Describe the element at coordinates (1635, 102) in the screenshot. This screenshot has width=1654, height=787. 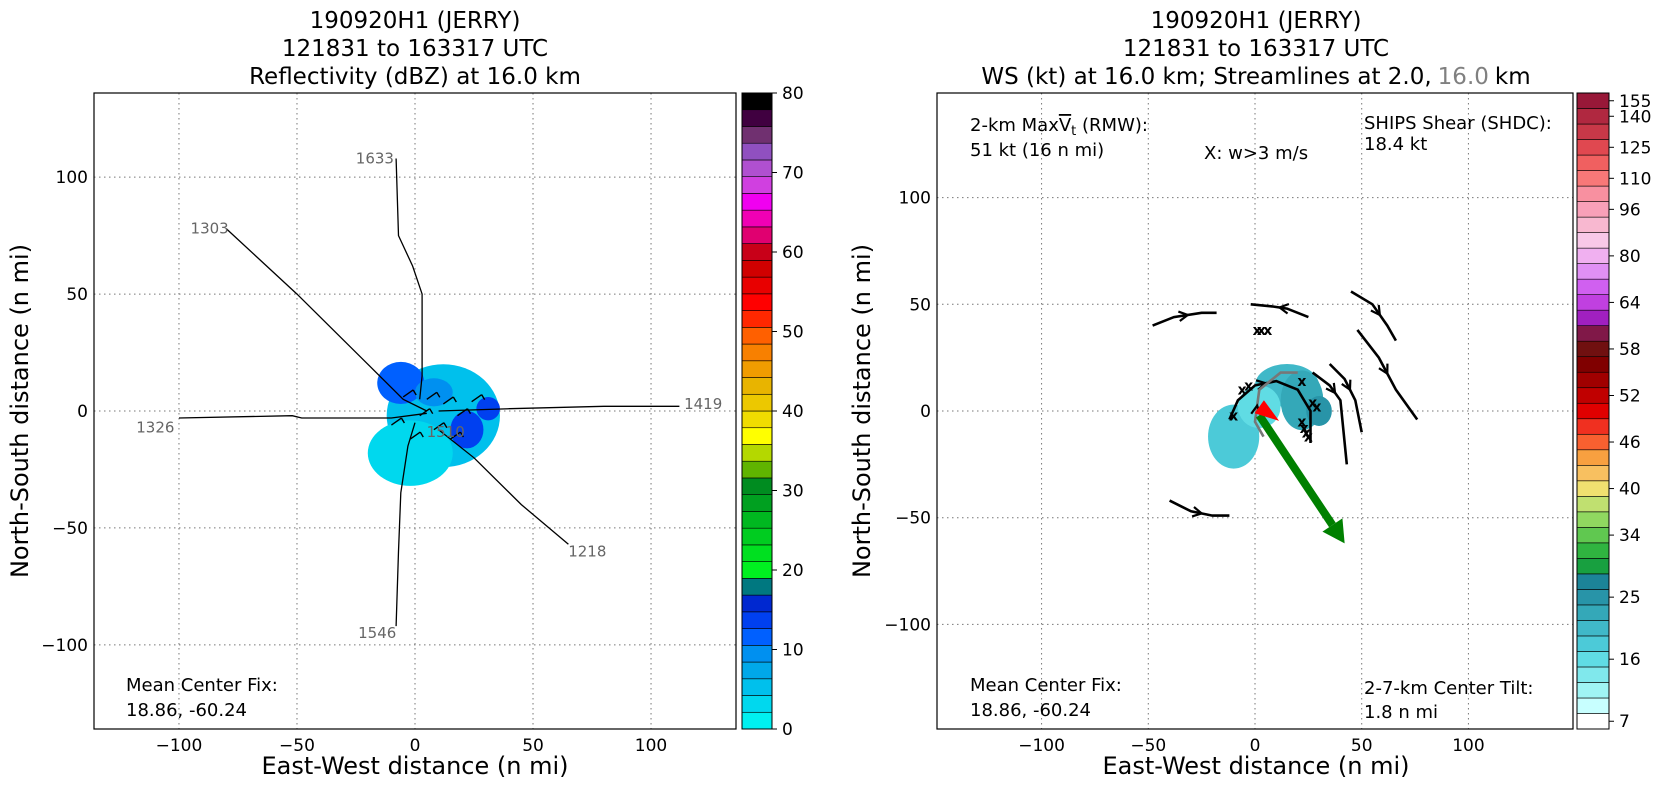
I see `wind-speed-colorbar-tick-14: 155` at that location.